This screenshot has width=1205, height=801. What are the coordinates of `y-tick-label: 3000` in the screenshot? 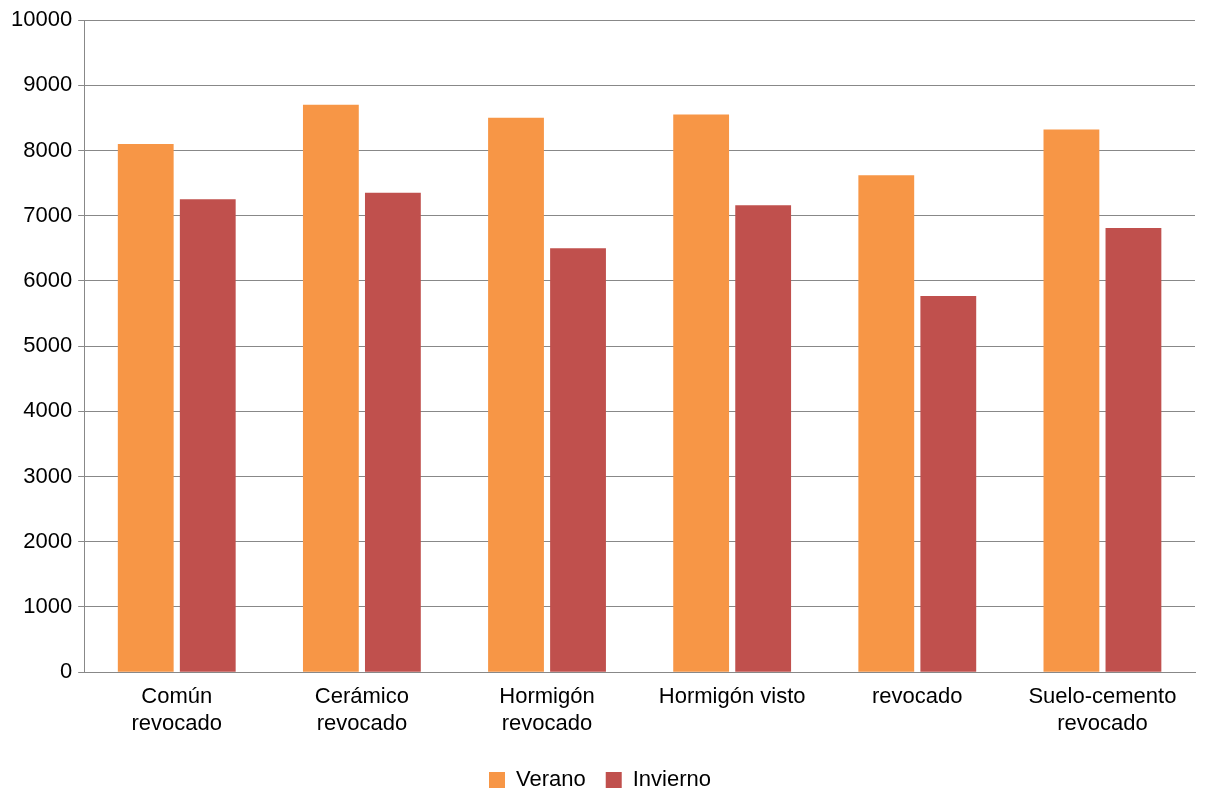 It's located at (48, 475).